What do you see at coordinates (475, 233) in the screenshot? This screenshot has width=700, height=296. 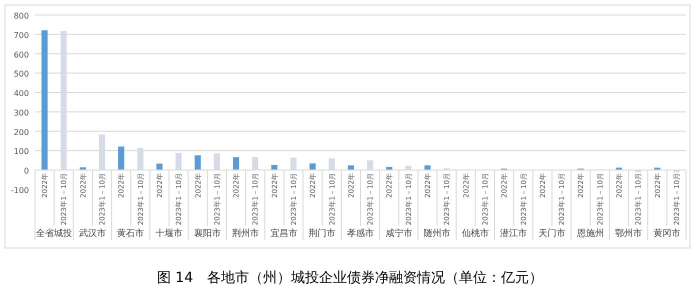 I see `x-tick-label: 仙桃市` at bounding box center [475, 233].